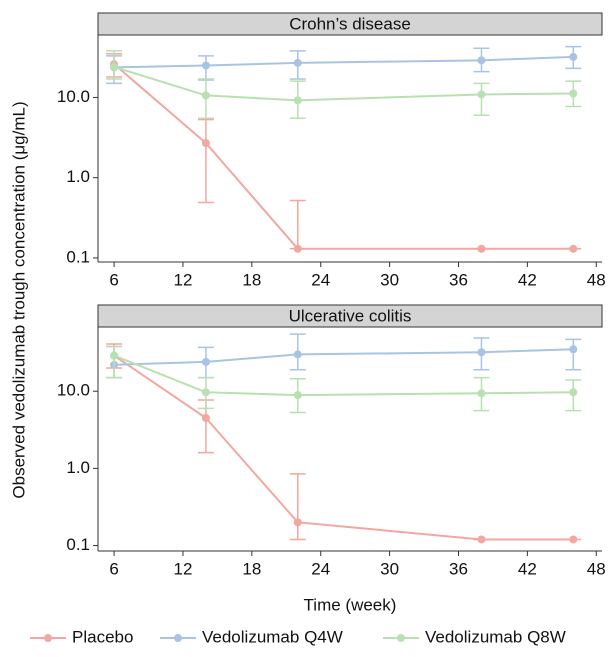 The image size is (611, 657). What do you see at coordinates (272, 636) in the screenshot?
I see `legend-label: Vedolizumab Q4W` at bounding box center [272, 636].